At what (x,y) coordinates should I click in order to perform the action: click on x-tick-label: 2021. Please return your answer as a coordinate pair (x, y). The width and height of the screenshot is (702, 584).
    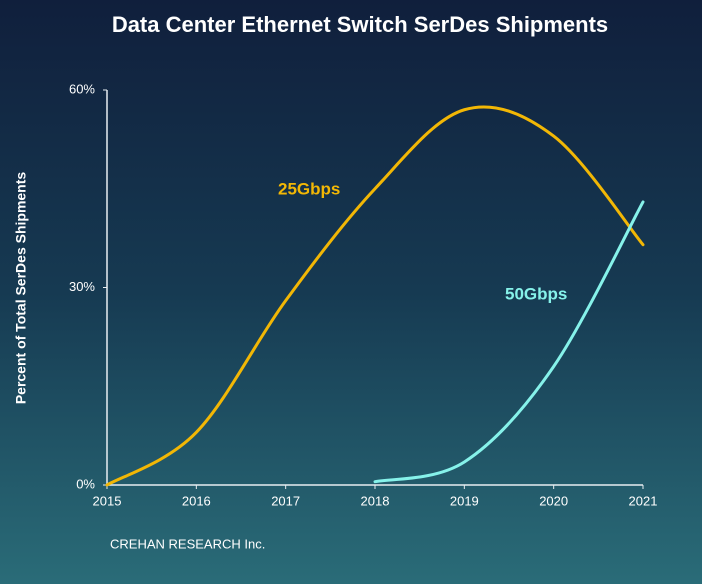
    Looking at the image, I should click on (643, 500).